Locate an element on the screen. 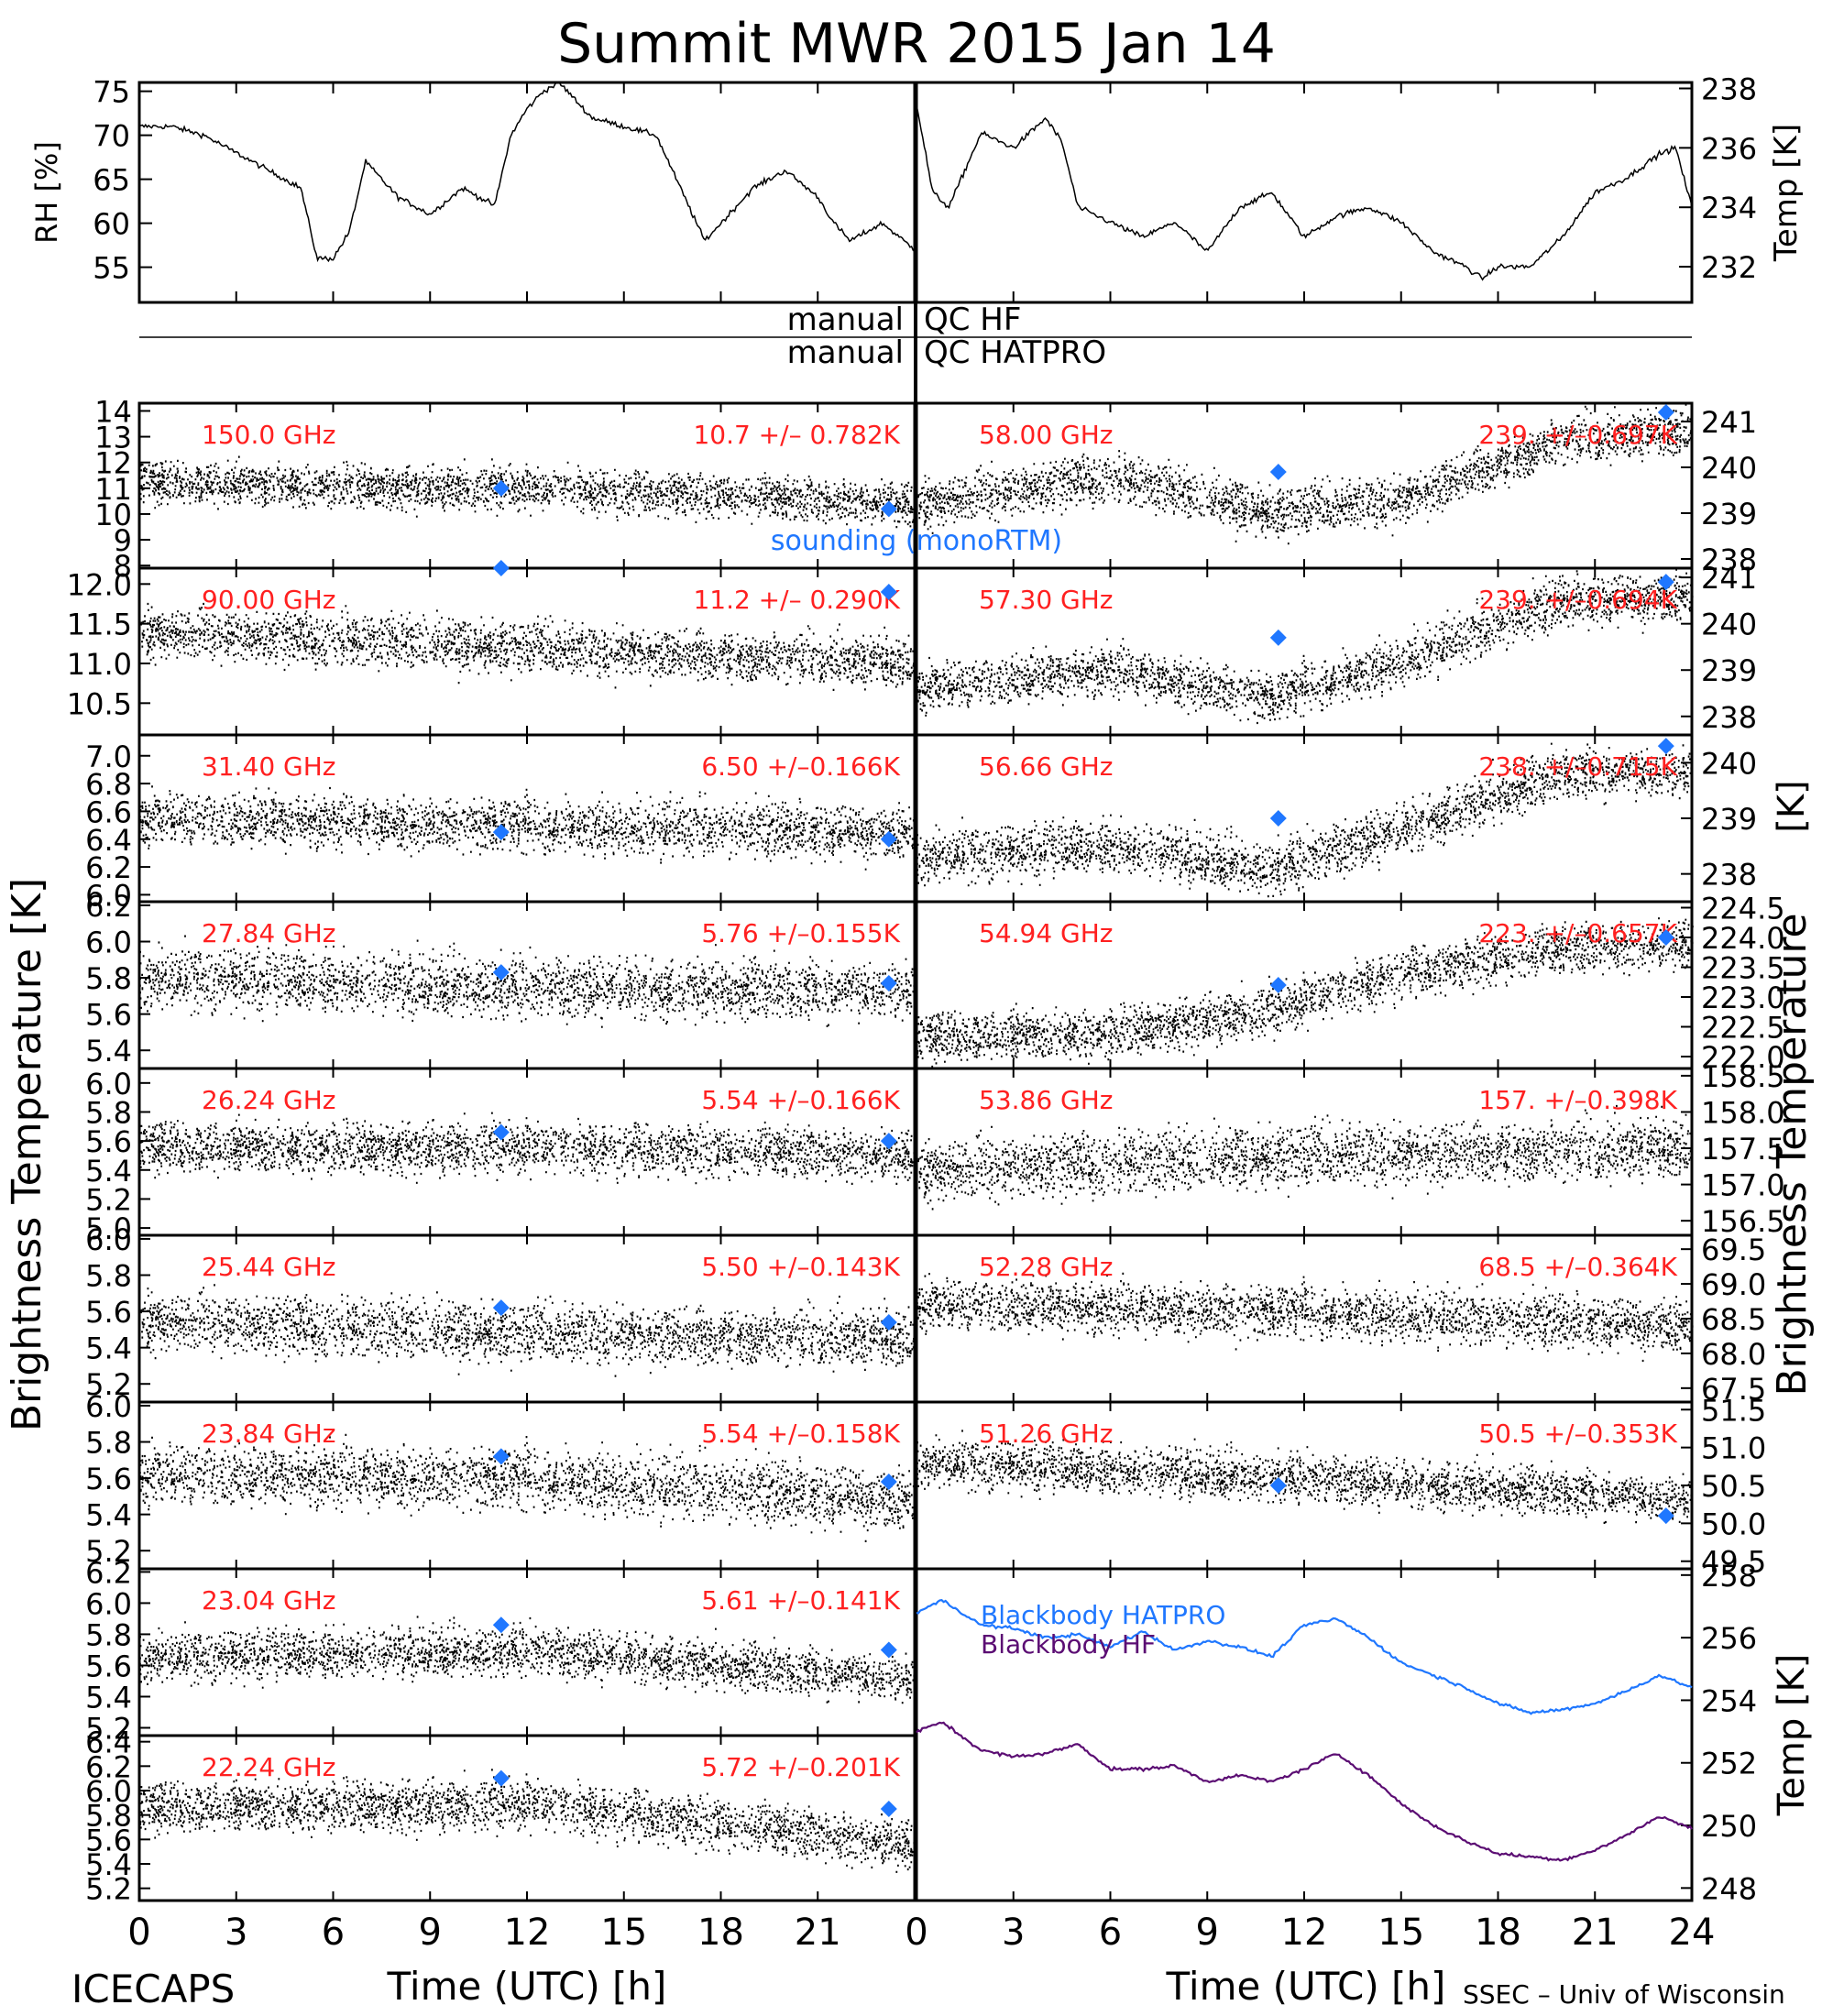 Image resolution: width=1833 pixels, height=2016 pixels. y-tick-label: 69.0 is located at coordinates (1733, 1284).